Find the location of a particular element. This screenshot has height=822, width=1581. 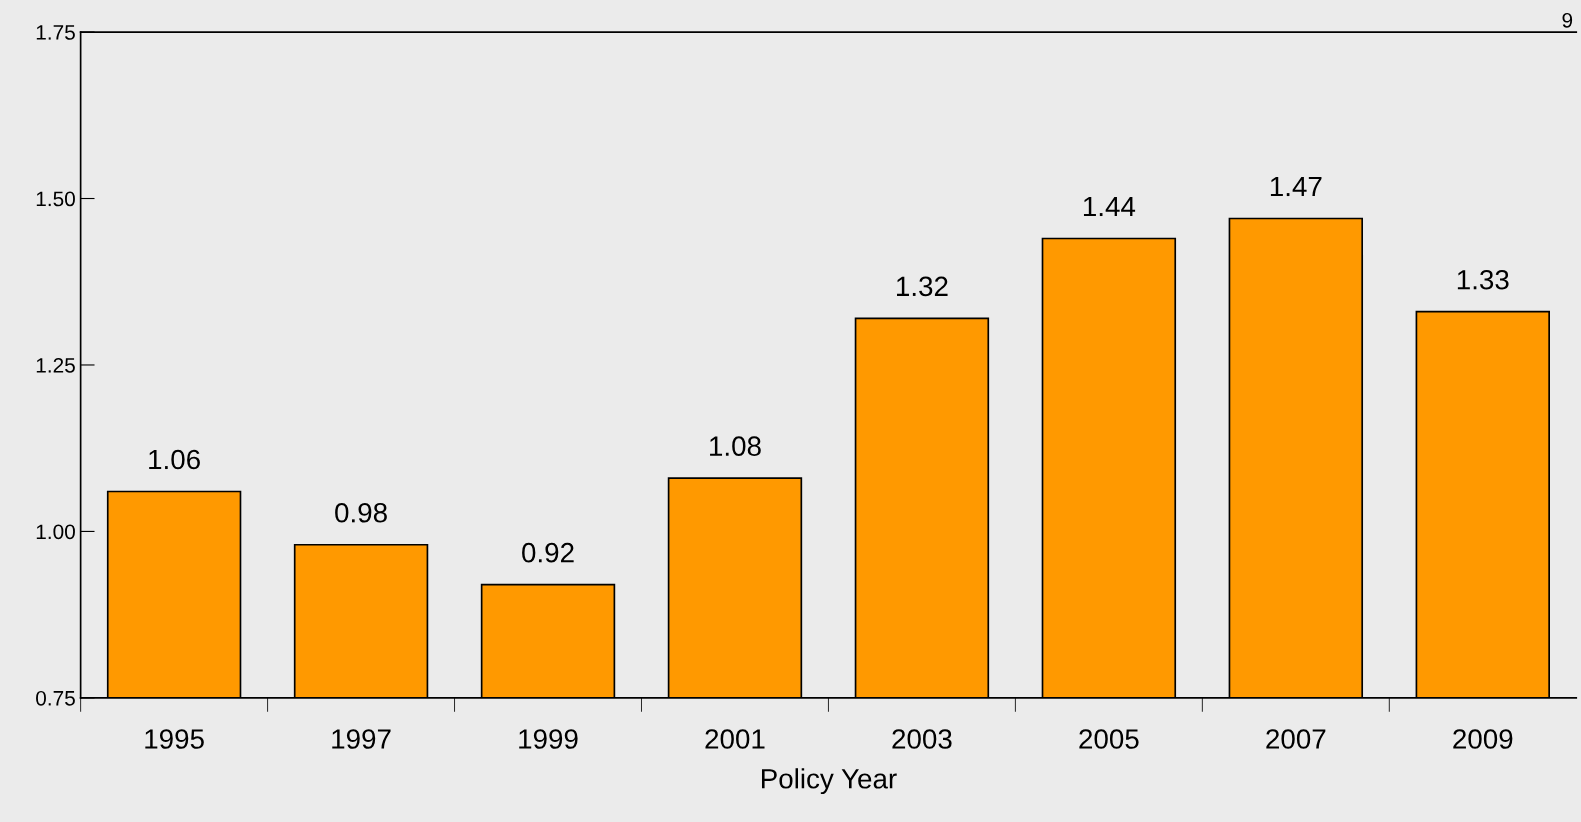

y-tick-label: 0.75 is located at coordinates (55, 698).